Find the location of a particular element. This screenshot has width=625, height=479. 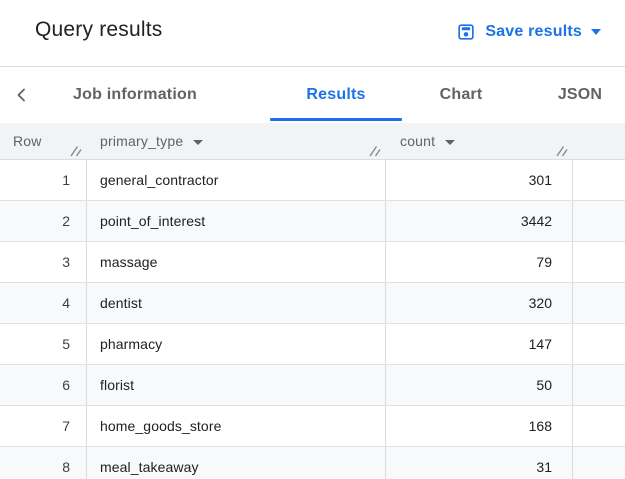

table-row: 6 florist 50 is located at coordinates (312, 385).